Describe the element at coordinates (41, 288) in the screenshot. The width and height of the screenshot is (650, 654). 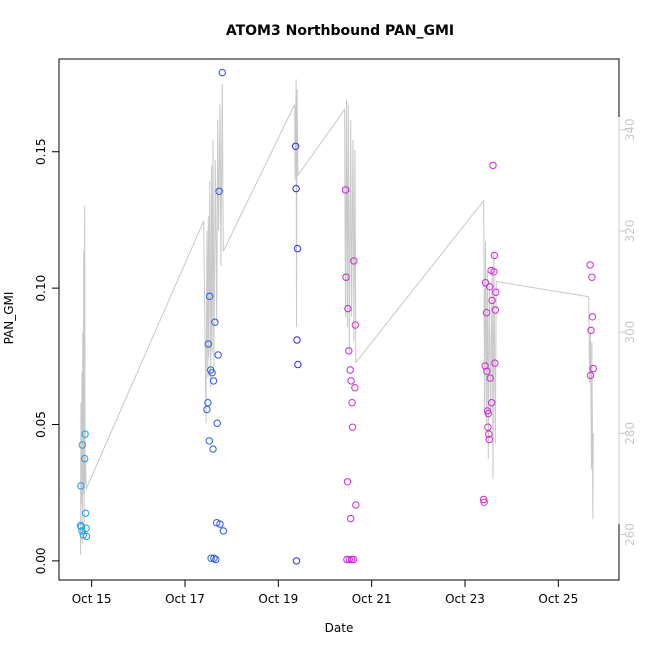
I see `y-tick-label: 0.10` at that location.